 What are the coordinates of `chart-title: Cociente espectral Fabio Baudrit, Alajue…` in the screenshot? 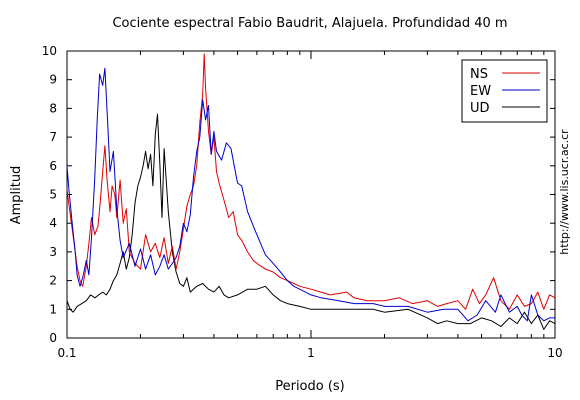 It's located at (309, 23).